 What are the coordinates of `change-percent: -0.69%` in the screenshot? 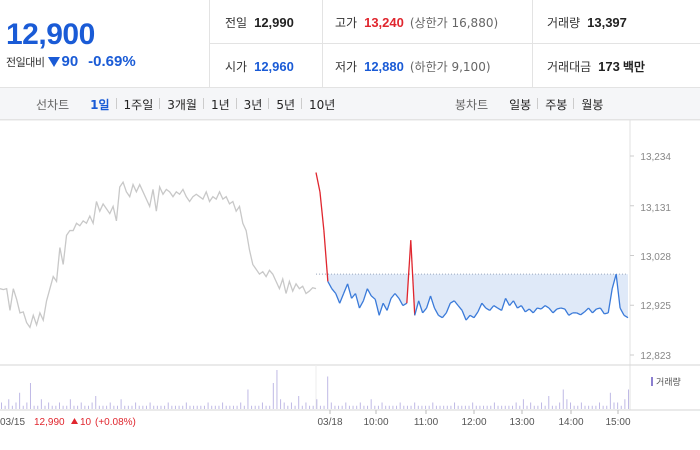 It's located at (112, 61).